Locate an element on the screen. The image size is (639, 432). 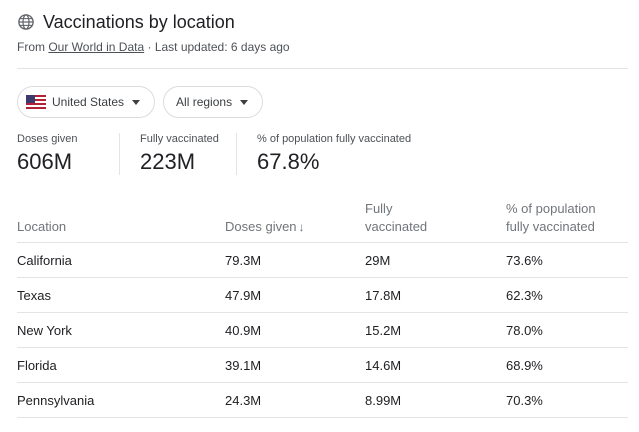
globe-icon is located at coordinates (26, 22).